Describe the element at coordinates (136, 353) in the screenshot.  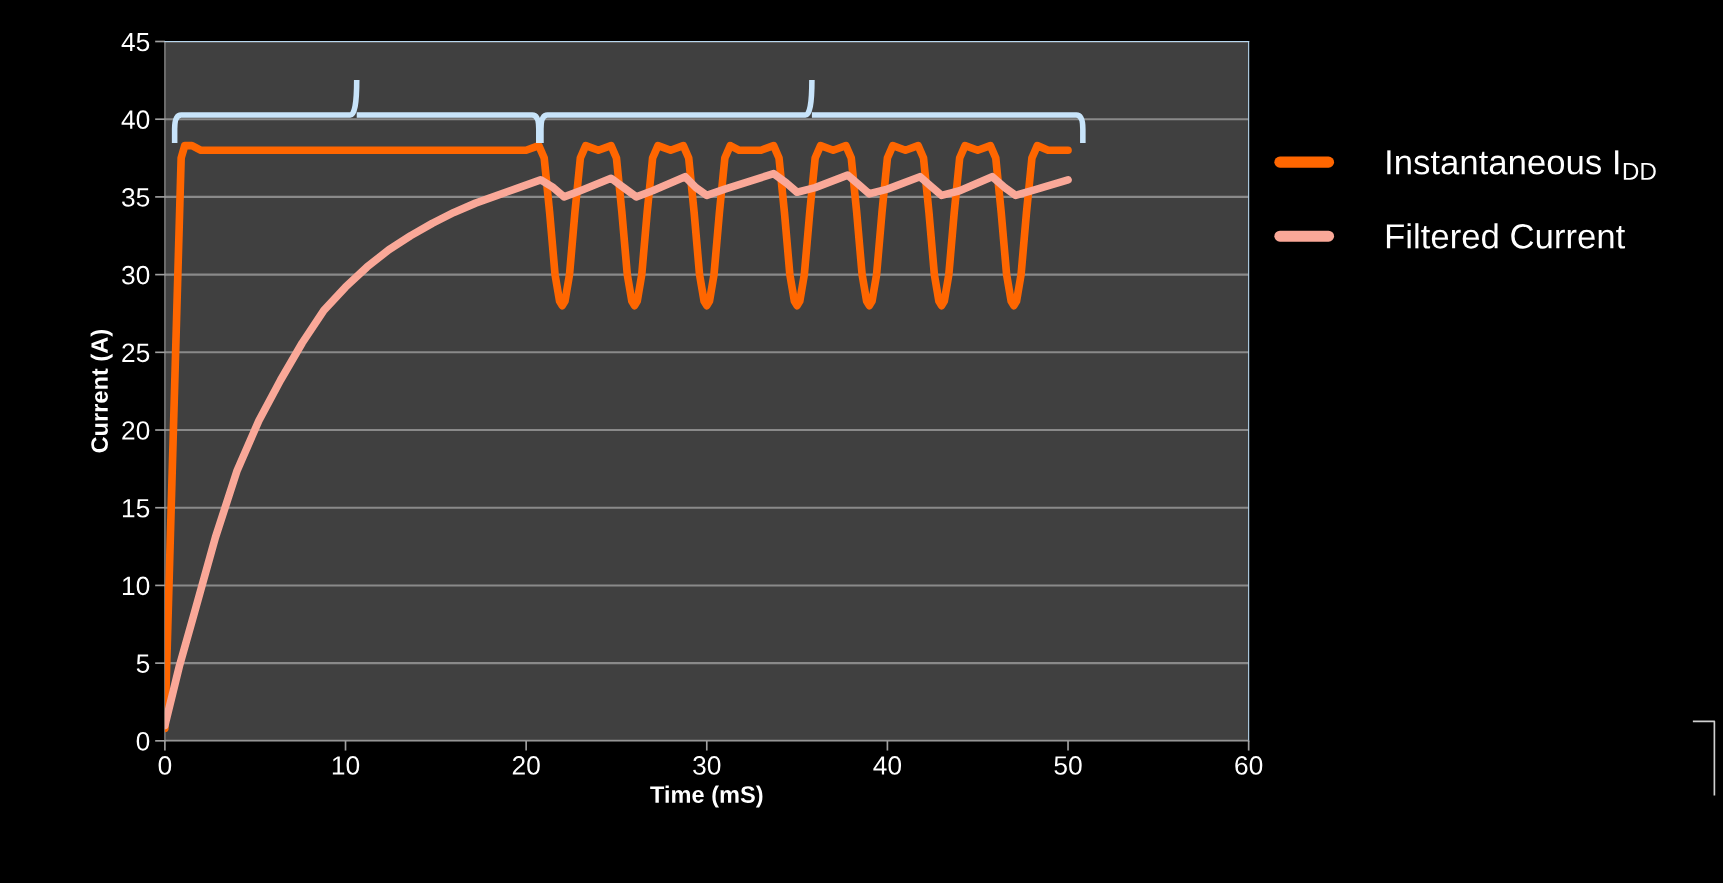
I see `y-tick-label: 25` at that location.